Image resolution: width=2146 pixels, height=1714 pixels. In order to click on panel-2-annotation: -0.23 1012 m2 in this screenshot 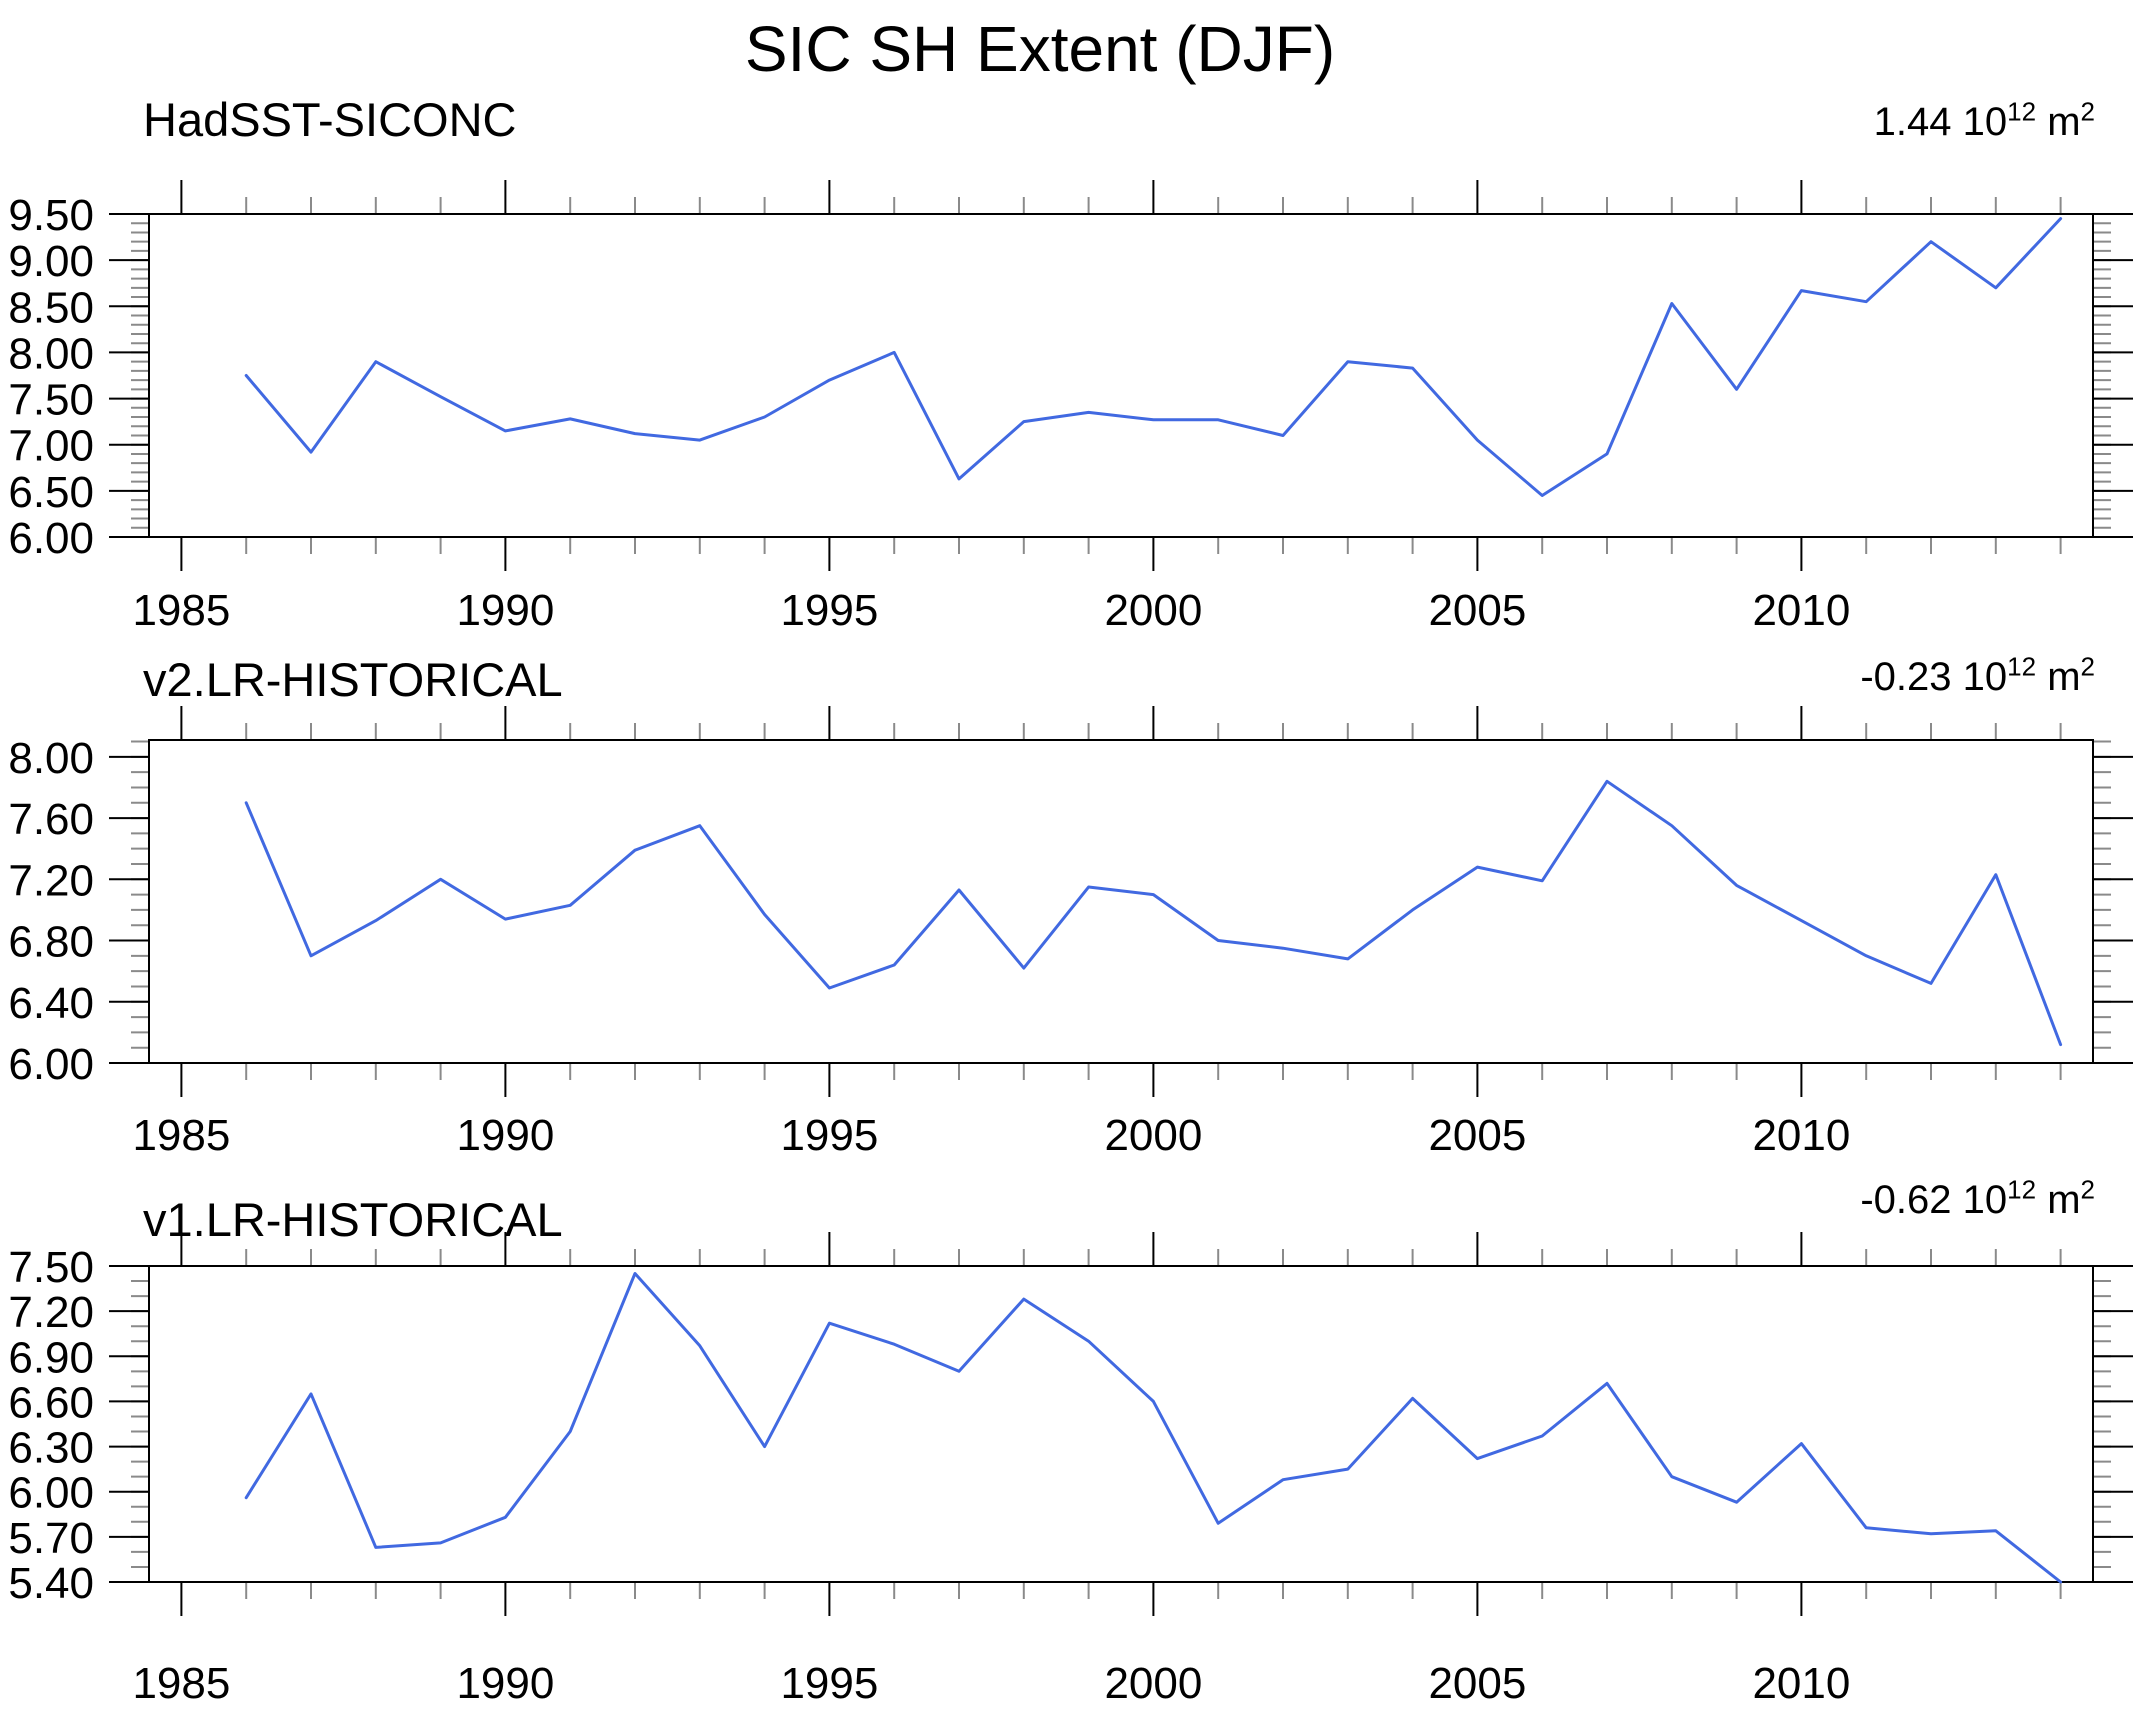, I will do `click(1977, 675)`.